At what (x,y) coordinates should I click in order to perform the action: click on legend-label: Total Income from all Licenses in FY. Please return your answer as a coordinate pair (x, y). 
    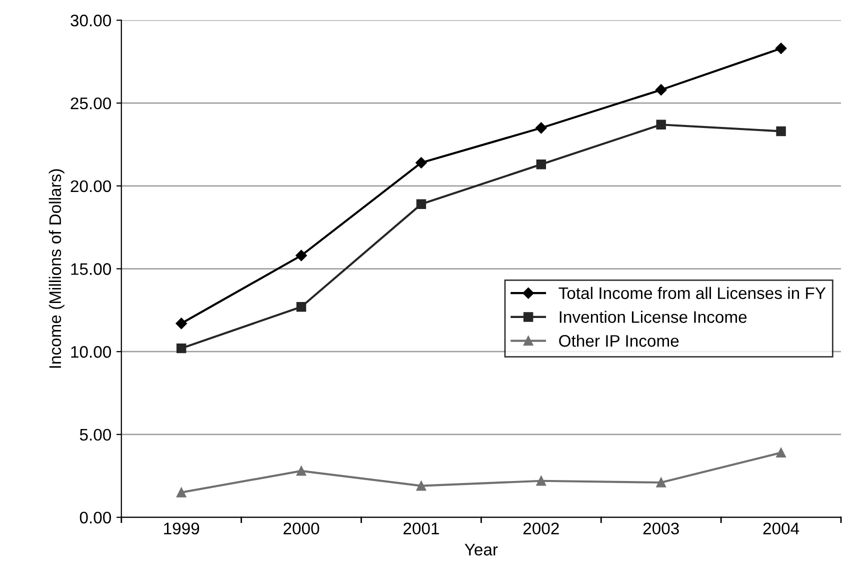
    Looking at the image, I should click on (692, 293).